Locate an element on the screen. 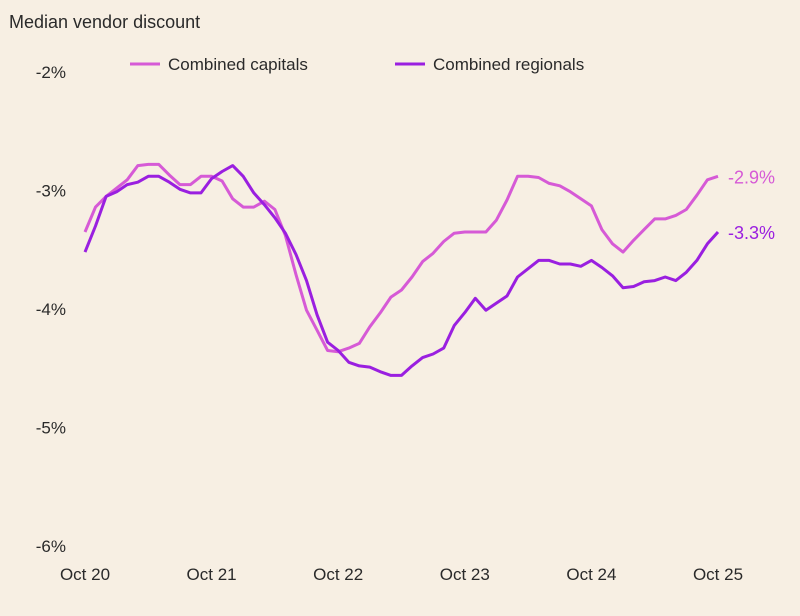 This screenshot has width=800, height=616. x-tick-label: Oct 24 is located at coordinates (591, 574).